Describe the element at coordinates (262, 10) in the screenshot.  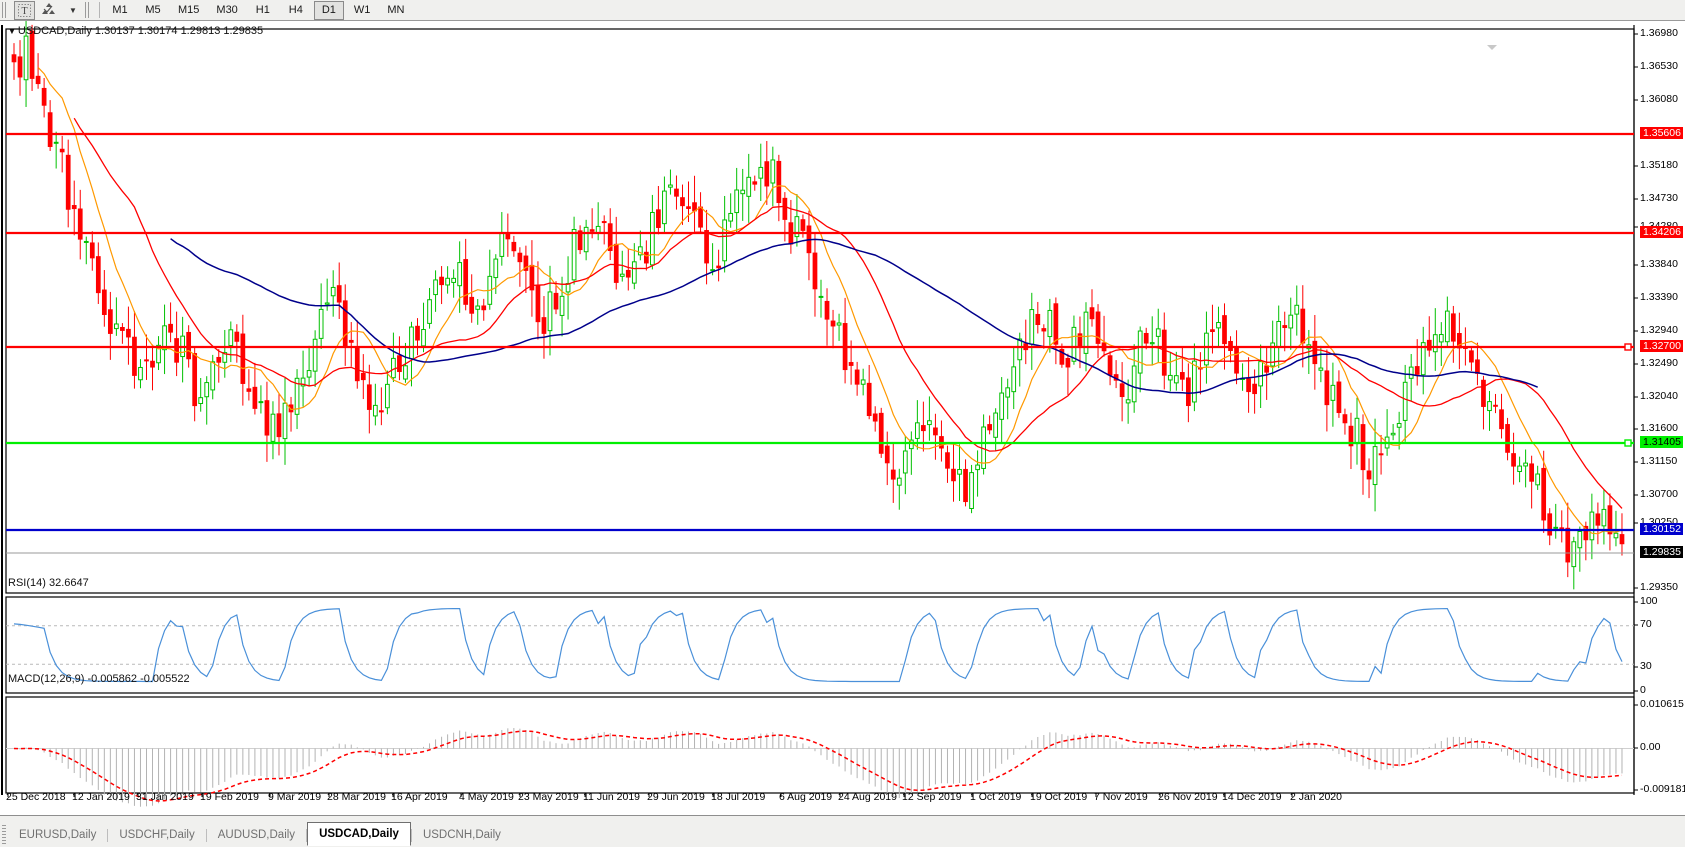
I see `timeframe-button-h1: H1` at that location.